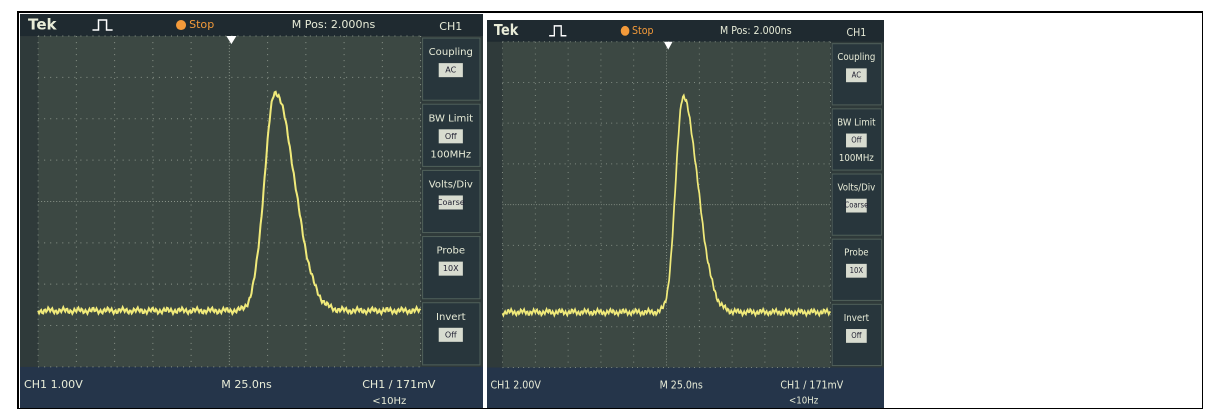  What do you see at coordinates (53, 384) in the screenshot?
I see `scale: CH1 1.00V` at bounding box center [53, 384].